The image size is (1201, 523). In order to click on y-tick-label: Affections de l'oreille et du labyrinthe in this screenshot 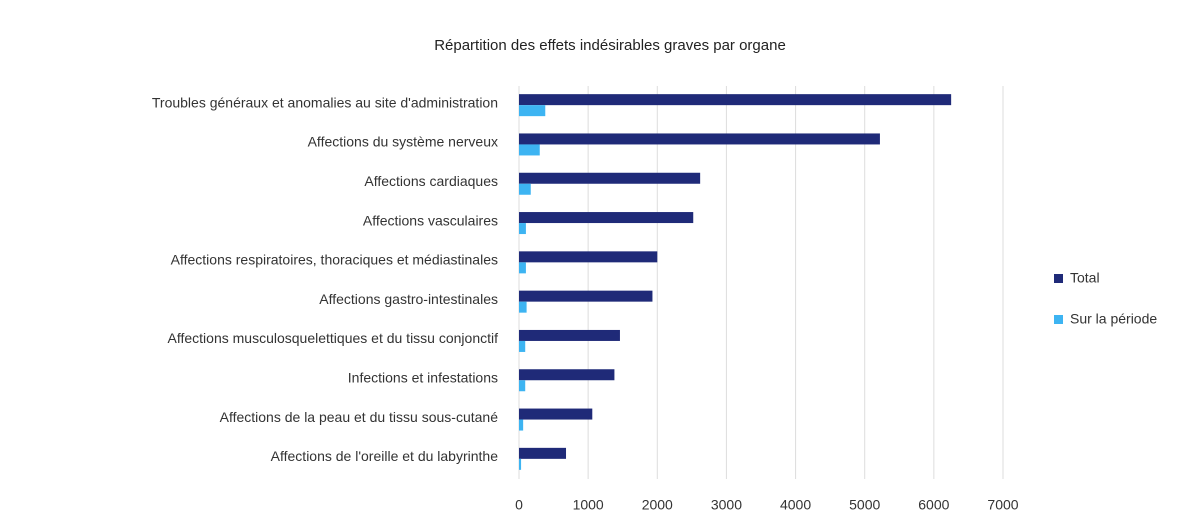, I will do `click(385, 456)`.